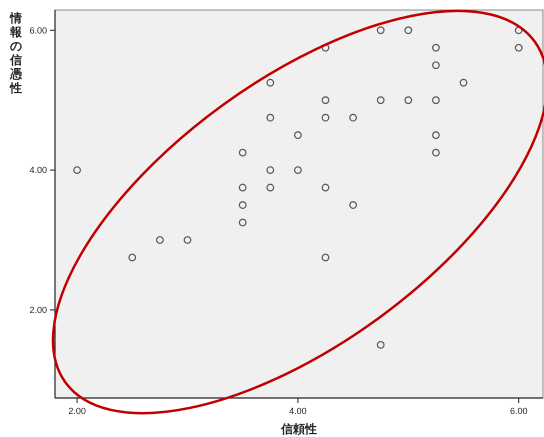 This screenshot has height=437, width=544. What do you see at coordinates (38, 170) in the screenshot?
I see `y-tick-label: 4.00` at bounding box center [38, 170].